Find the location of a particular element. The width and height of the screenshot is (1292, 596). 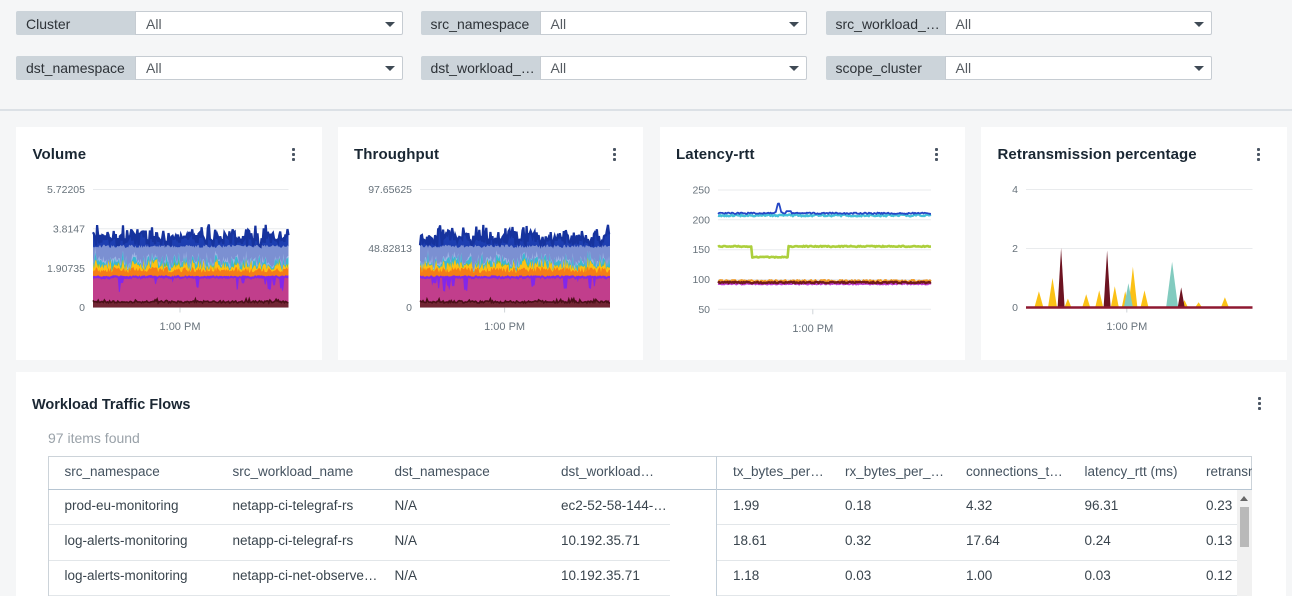

svg-text: 3.8147 is located at coordinates (69, 229).